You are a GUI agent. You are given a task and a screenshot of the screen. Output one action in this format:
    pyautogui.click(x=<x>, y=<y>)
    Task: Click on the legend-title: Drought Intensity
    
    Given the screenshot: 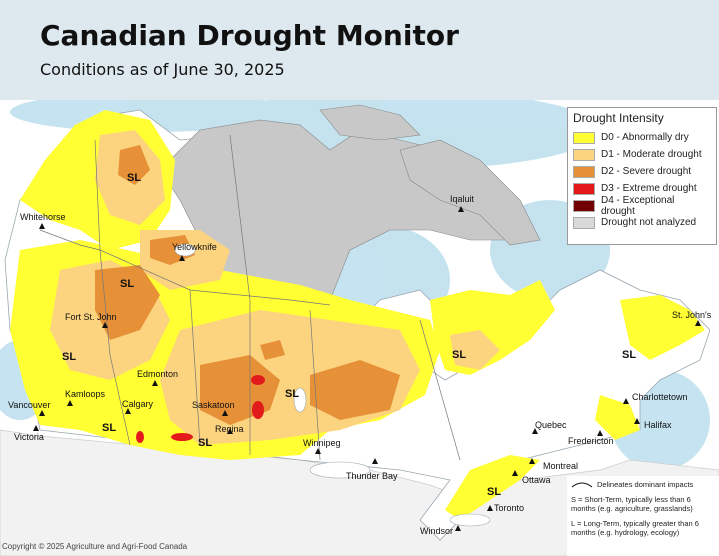 What is the action you would take?
    pyautogui.click(x=618, y=118)
    